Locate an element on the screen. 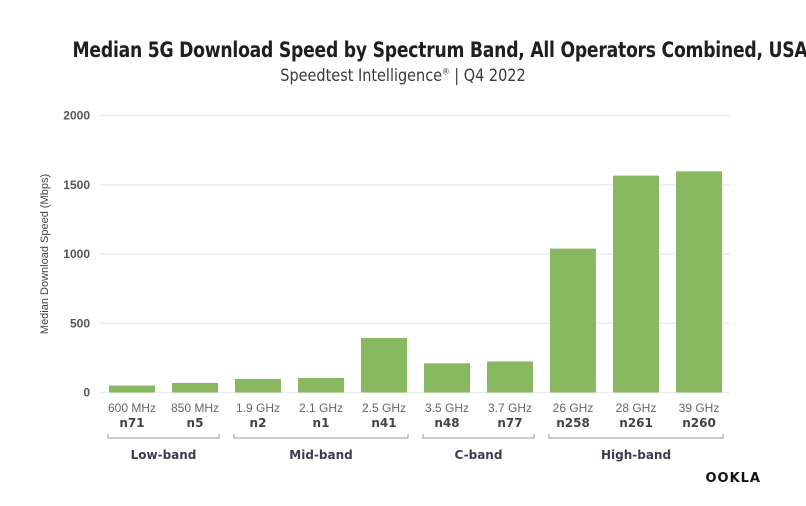  y-tick-label: 0 is located at coordinates (86, 393).